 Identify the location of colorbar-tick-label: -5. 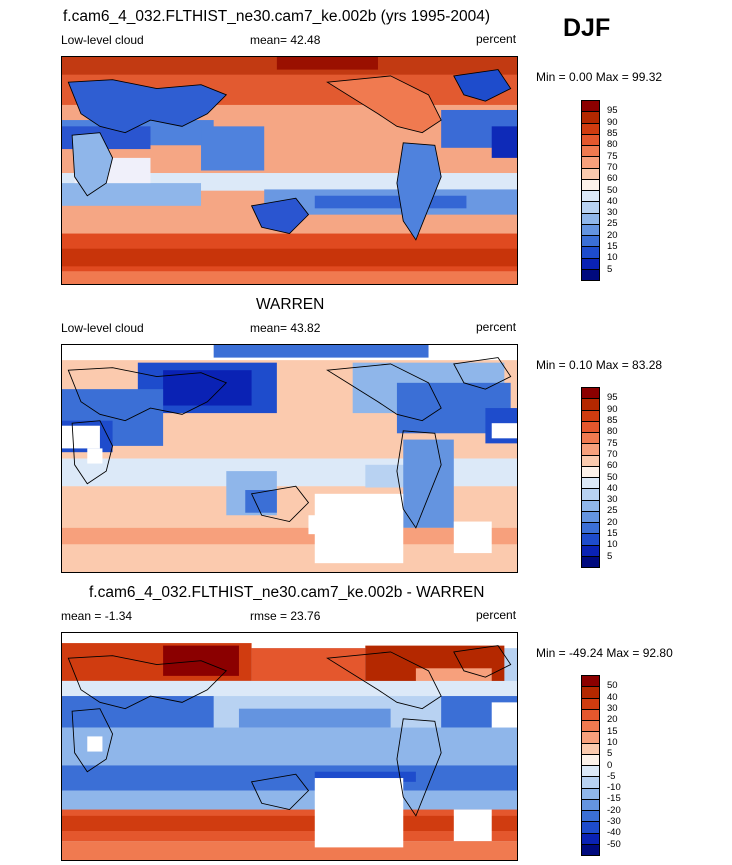
(611, 776).